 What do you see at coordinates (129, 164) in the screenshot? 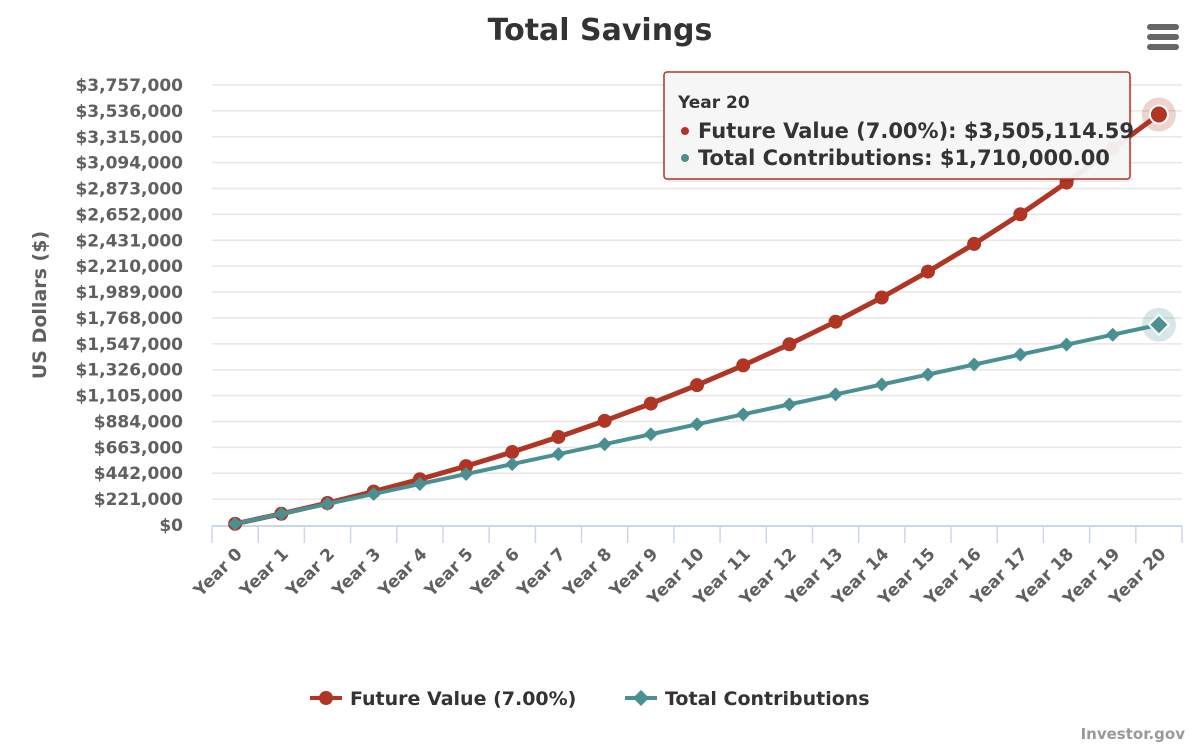
I see `y-tick-label: $3,094,000` at bounding box center [129, 164].